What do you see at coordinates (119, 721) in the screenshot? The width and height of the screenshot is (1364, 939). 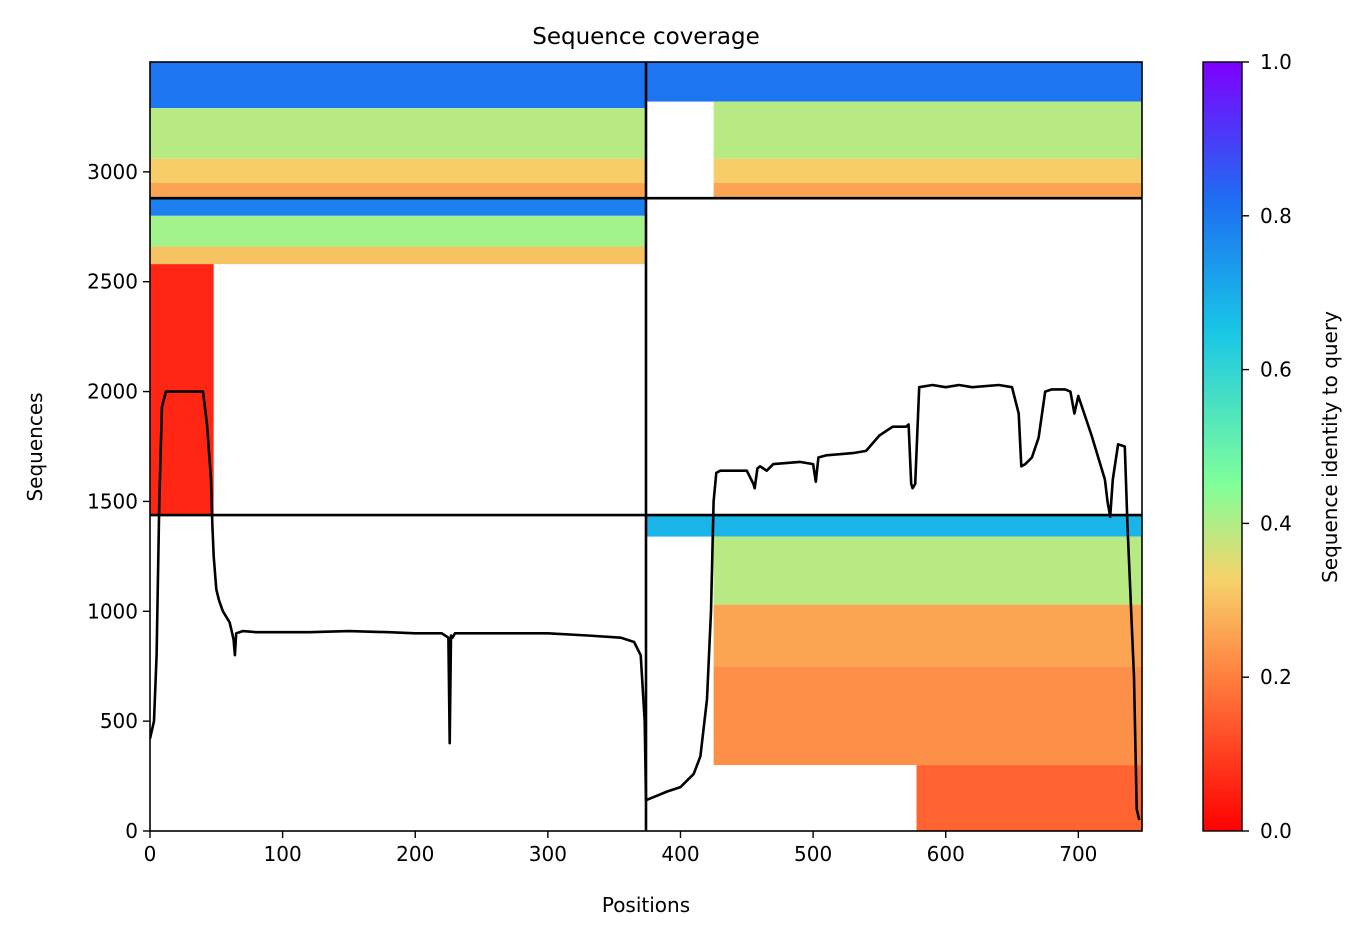 I see `y-tick-label: 500` at bounding box center [119, 721].